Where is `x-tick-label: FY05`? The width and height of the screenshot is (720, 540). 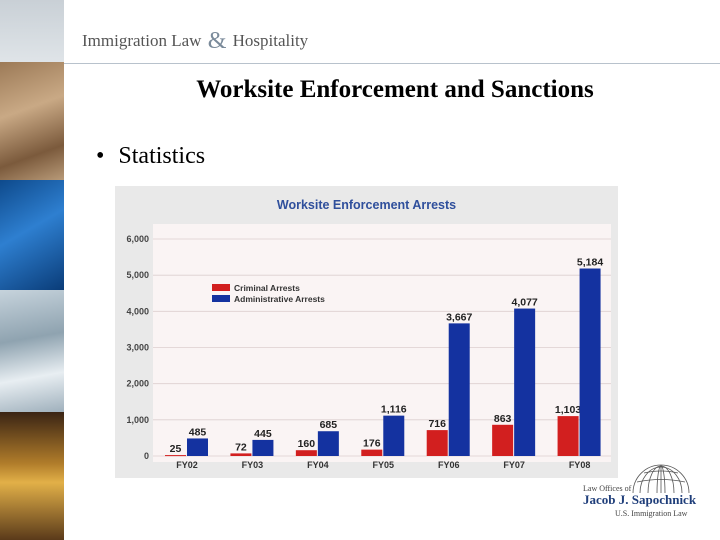
x-tick-label: FY05 is located at coordinates (384, 465).